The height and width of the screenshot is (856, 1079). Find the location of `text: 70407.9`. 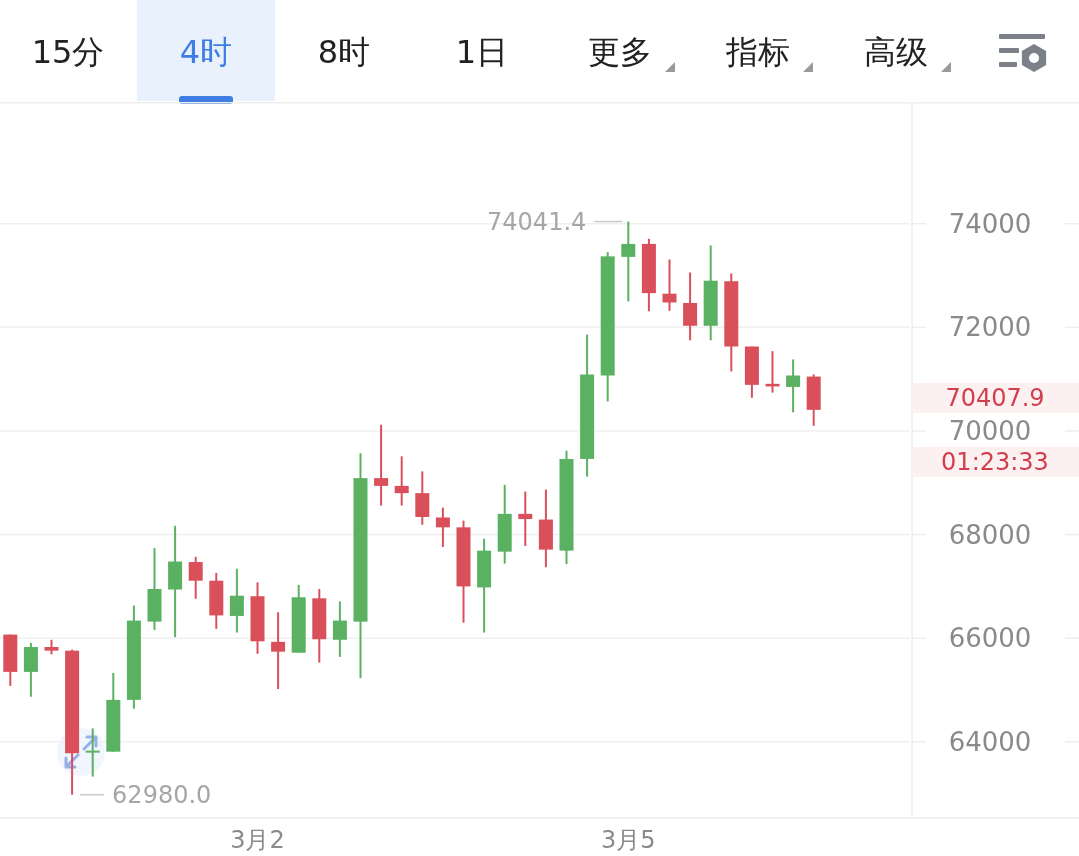

text: 70407.9 is located at coordinates (995, 397).